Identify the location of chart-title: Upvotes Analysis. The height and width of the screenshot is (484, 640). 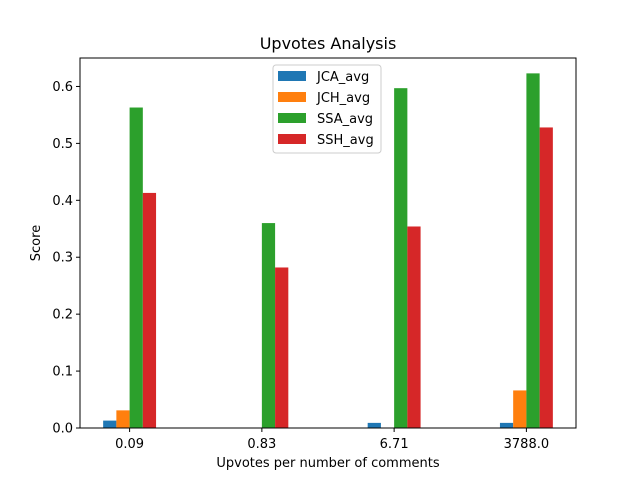
(328, 43).